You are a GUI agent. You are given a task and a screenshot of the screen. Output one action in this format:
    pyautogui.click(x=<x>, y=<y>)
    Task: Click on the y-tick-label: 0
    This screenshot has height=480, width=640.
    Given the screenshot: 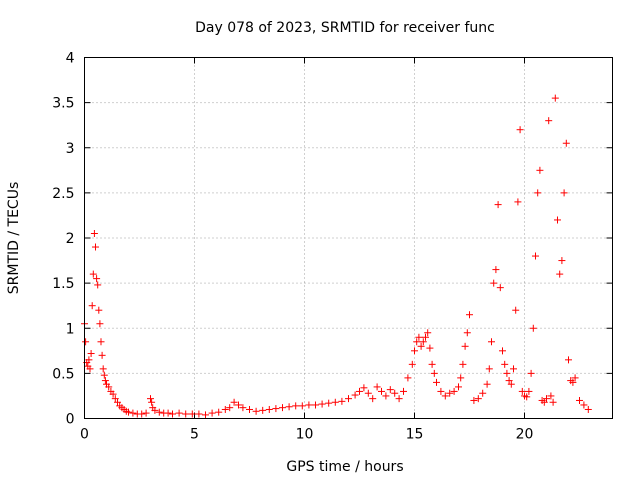 What is the action you would take?
    pyautogui.click(x=70, y=420)
    